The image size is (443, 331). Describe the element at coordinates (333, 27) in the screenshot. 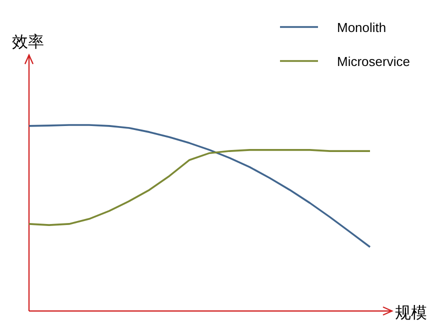

I see `legend-item: Monolith` at that location.